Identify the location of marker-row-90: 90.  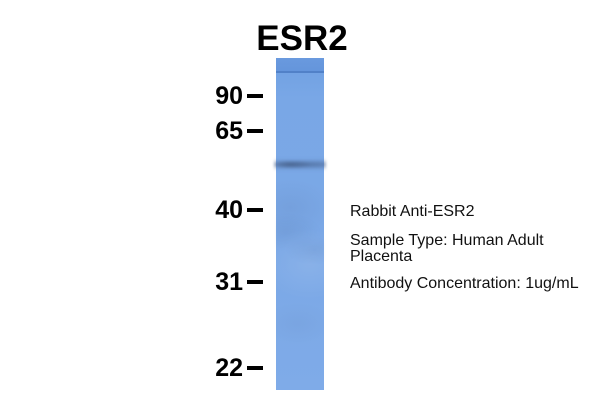
(211, 96).